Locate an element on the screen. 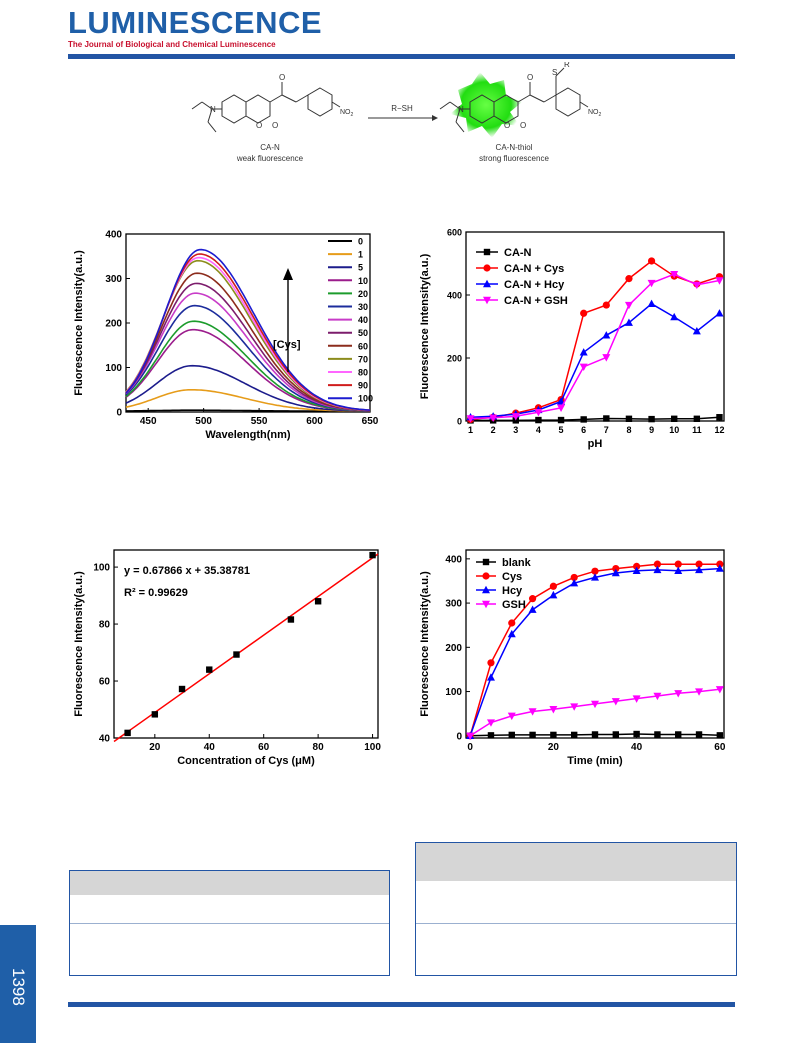  legend-label: 30 is located at coordinates (363, 307).